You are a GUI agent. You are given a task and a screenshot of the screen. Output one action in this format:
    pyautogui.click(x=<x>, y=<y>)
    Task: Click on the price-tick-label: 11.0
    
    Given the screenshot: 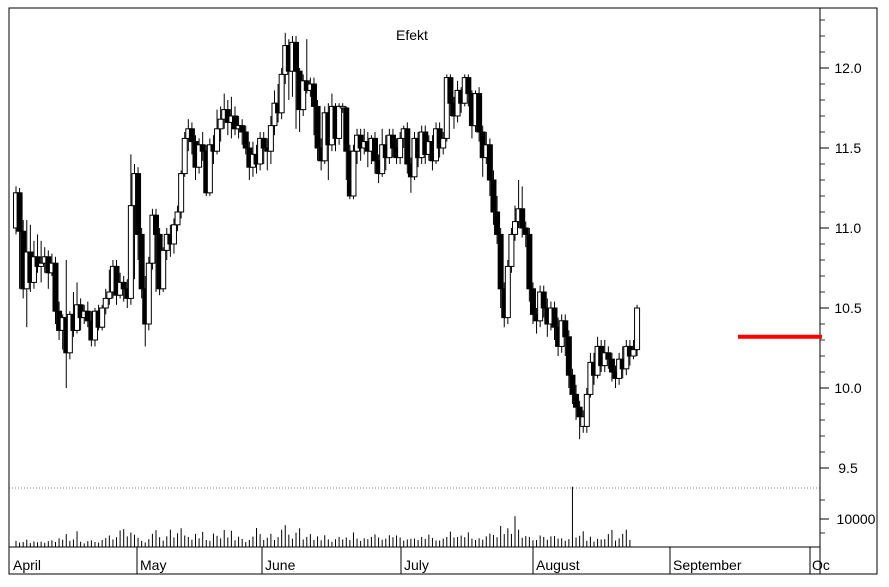 What is the action you would take?
    pyautogui.click(x=848, y=228)
    